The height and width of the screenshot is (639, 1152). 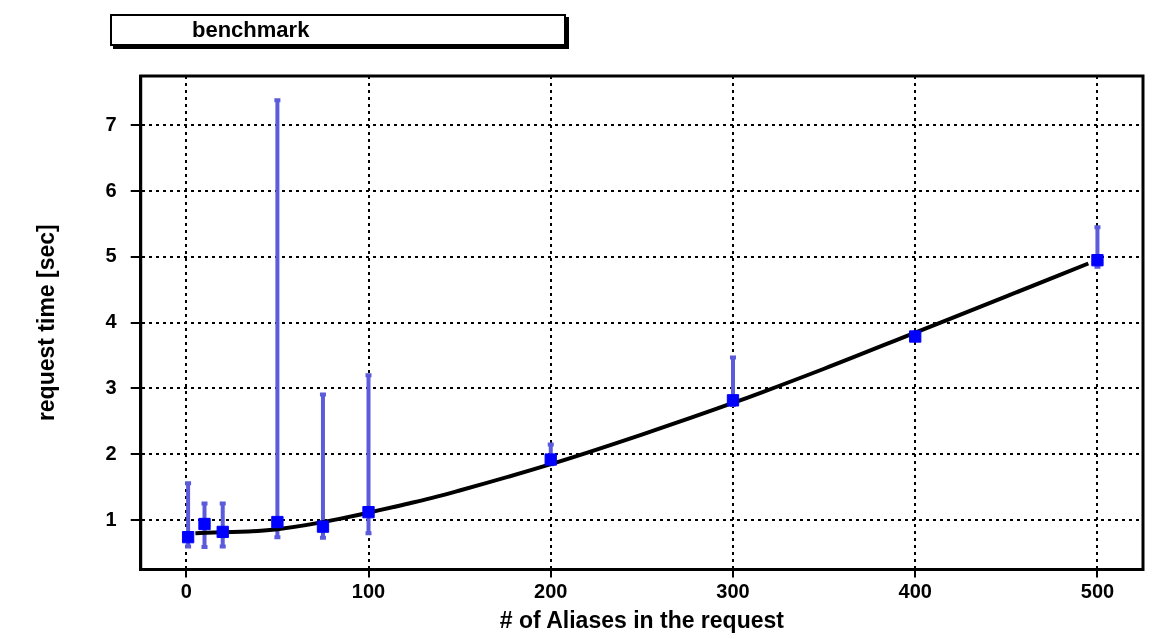 What do you see at coordinates (915, 590) in the screenshot?
I see `x-tick-label: 400` at bounding box center [915, 590].